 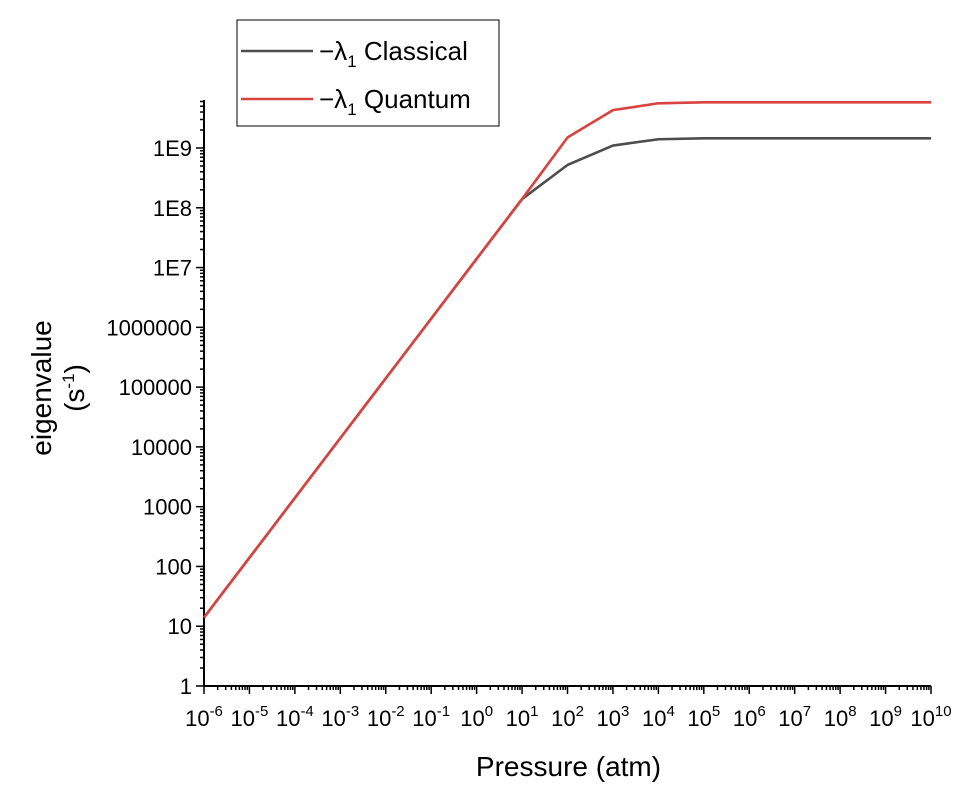 I want to click on x-tick-label: 10⁻³, so click(x=340, y=717).